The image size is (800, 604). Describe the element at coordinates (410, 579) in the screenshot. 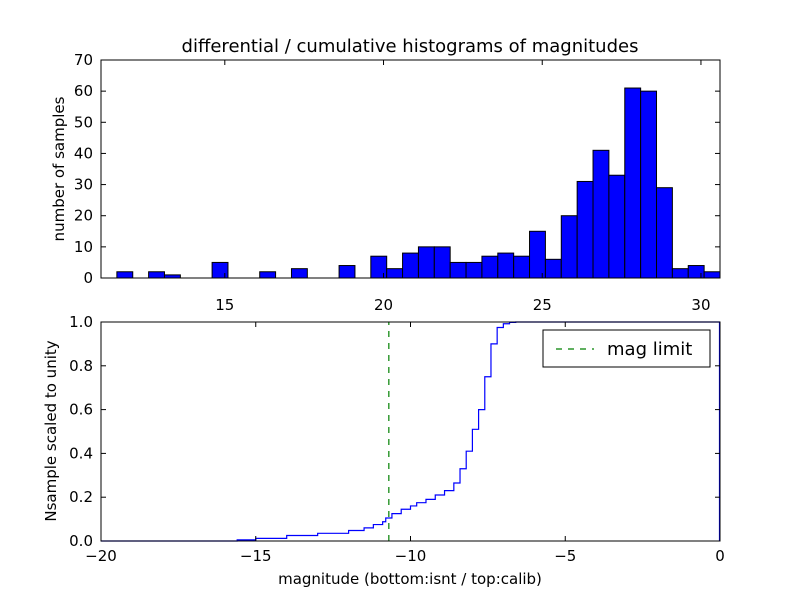

I see `cumulative-x-axis-label: magnitude (bottom:isnt / top:calib)` at that location.